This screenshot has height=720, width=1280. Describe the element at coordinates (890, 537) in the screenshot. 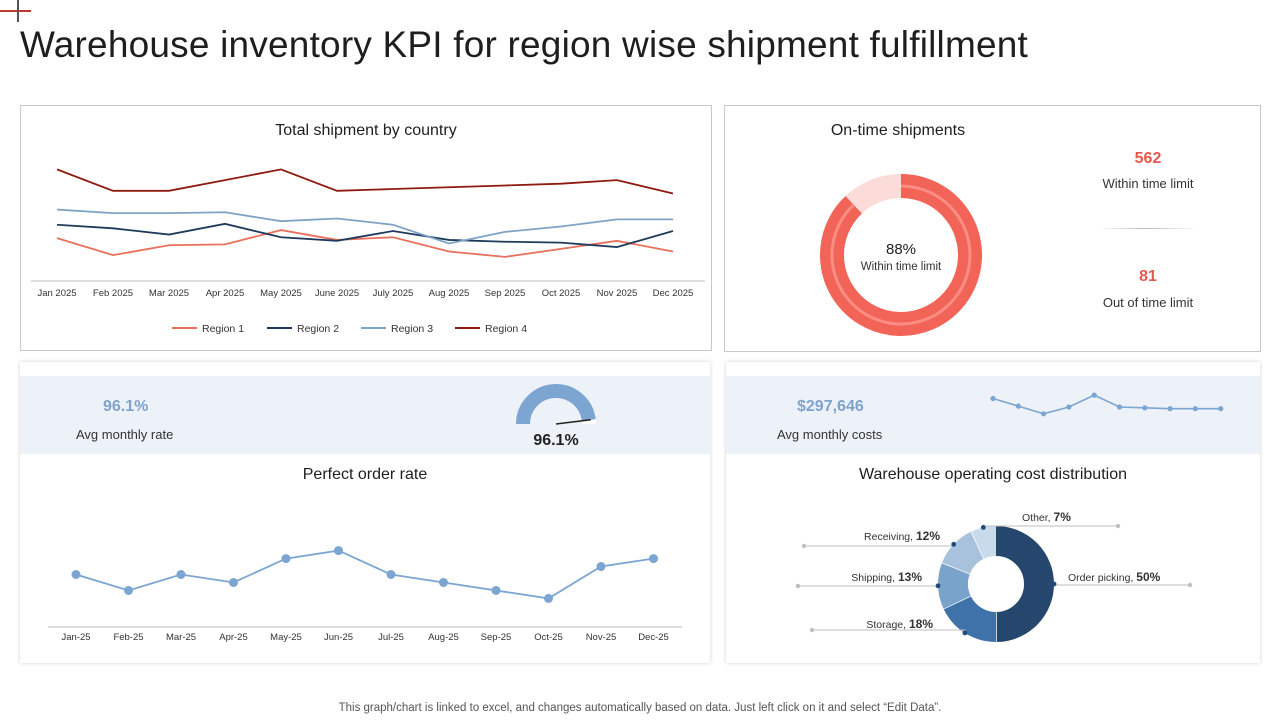

I see `slice-label-name: Receiving,` at that location.